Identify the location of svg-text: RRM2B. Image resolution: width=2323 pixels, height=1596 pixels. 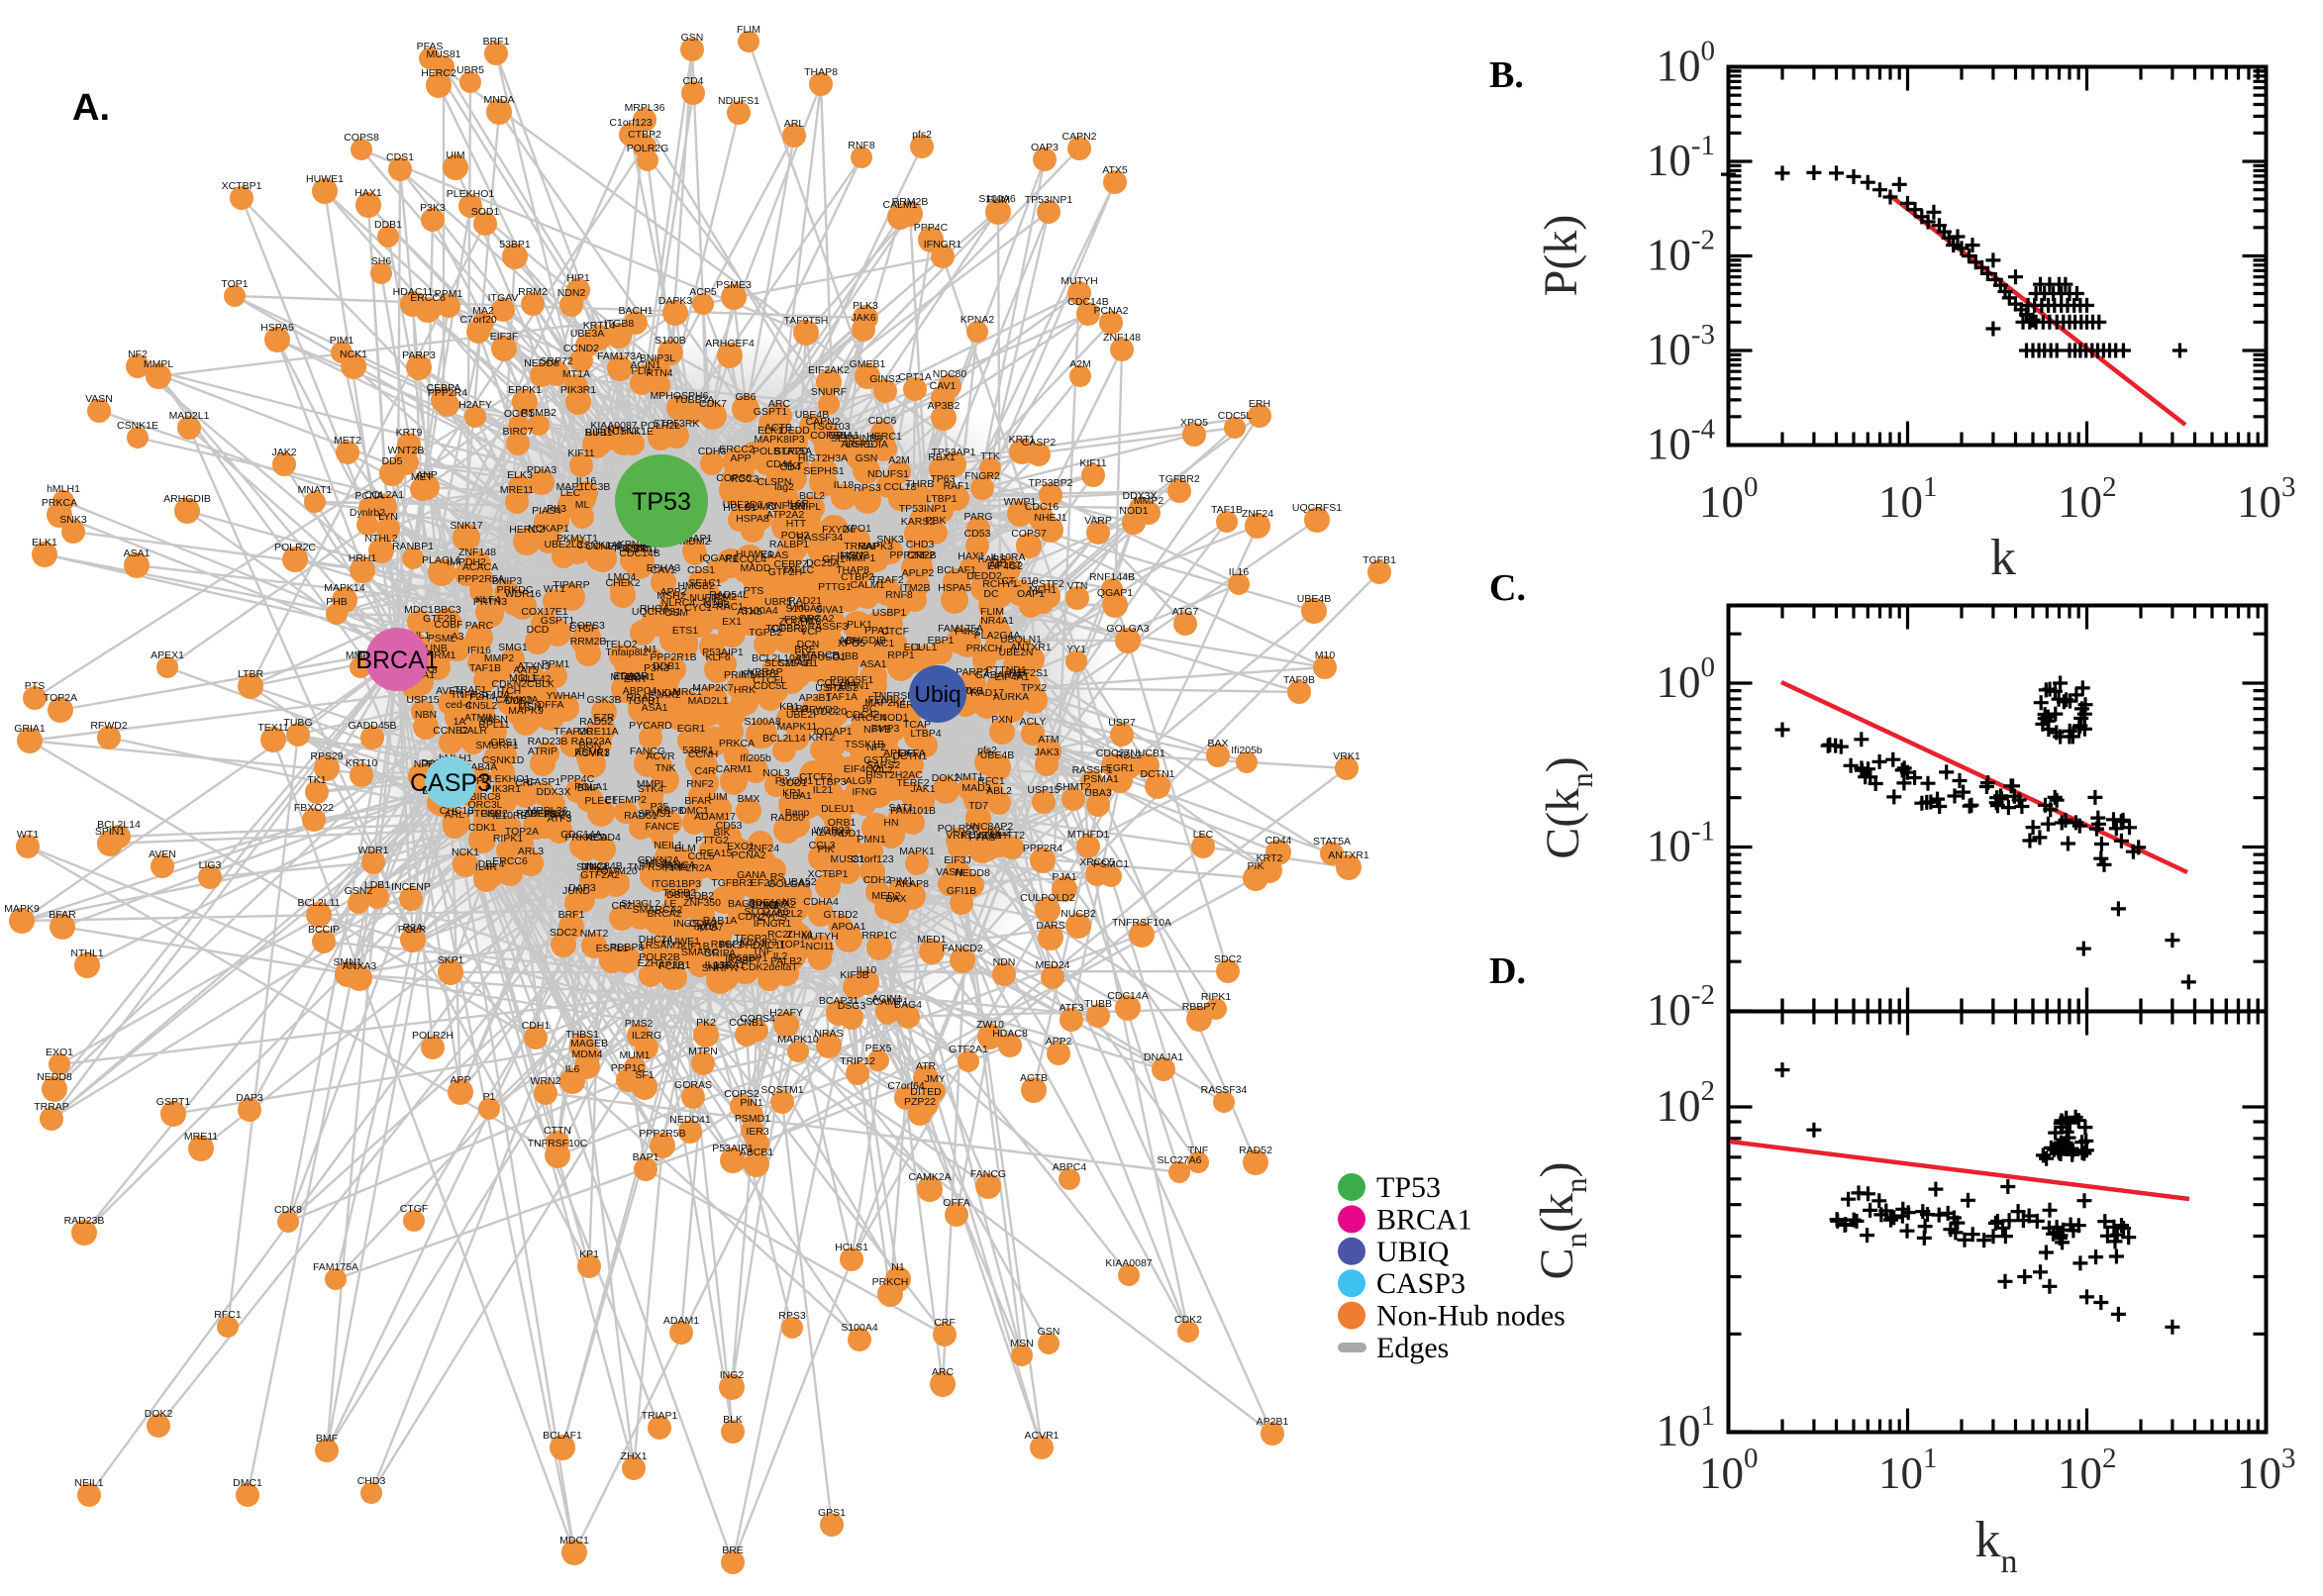
(588, 642).